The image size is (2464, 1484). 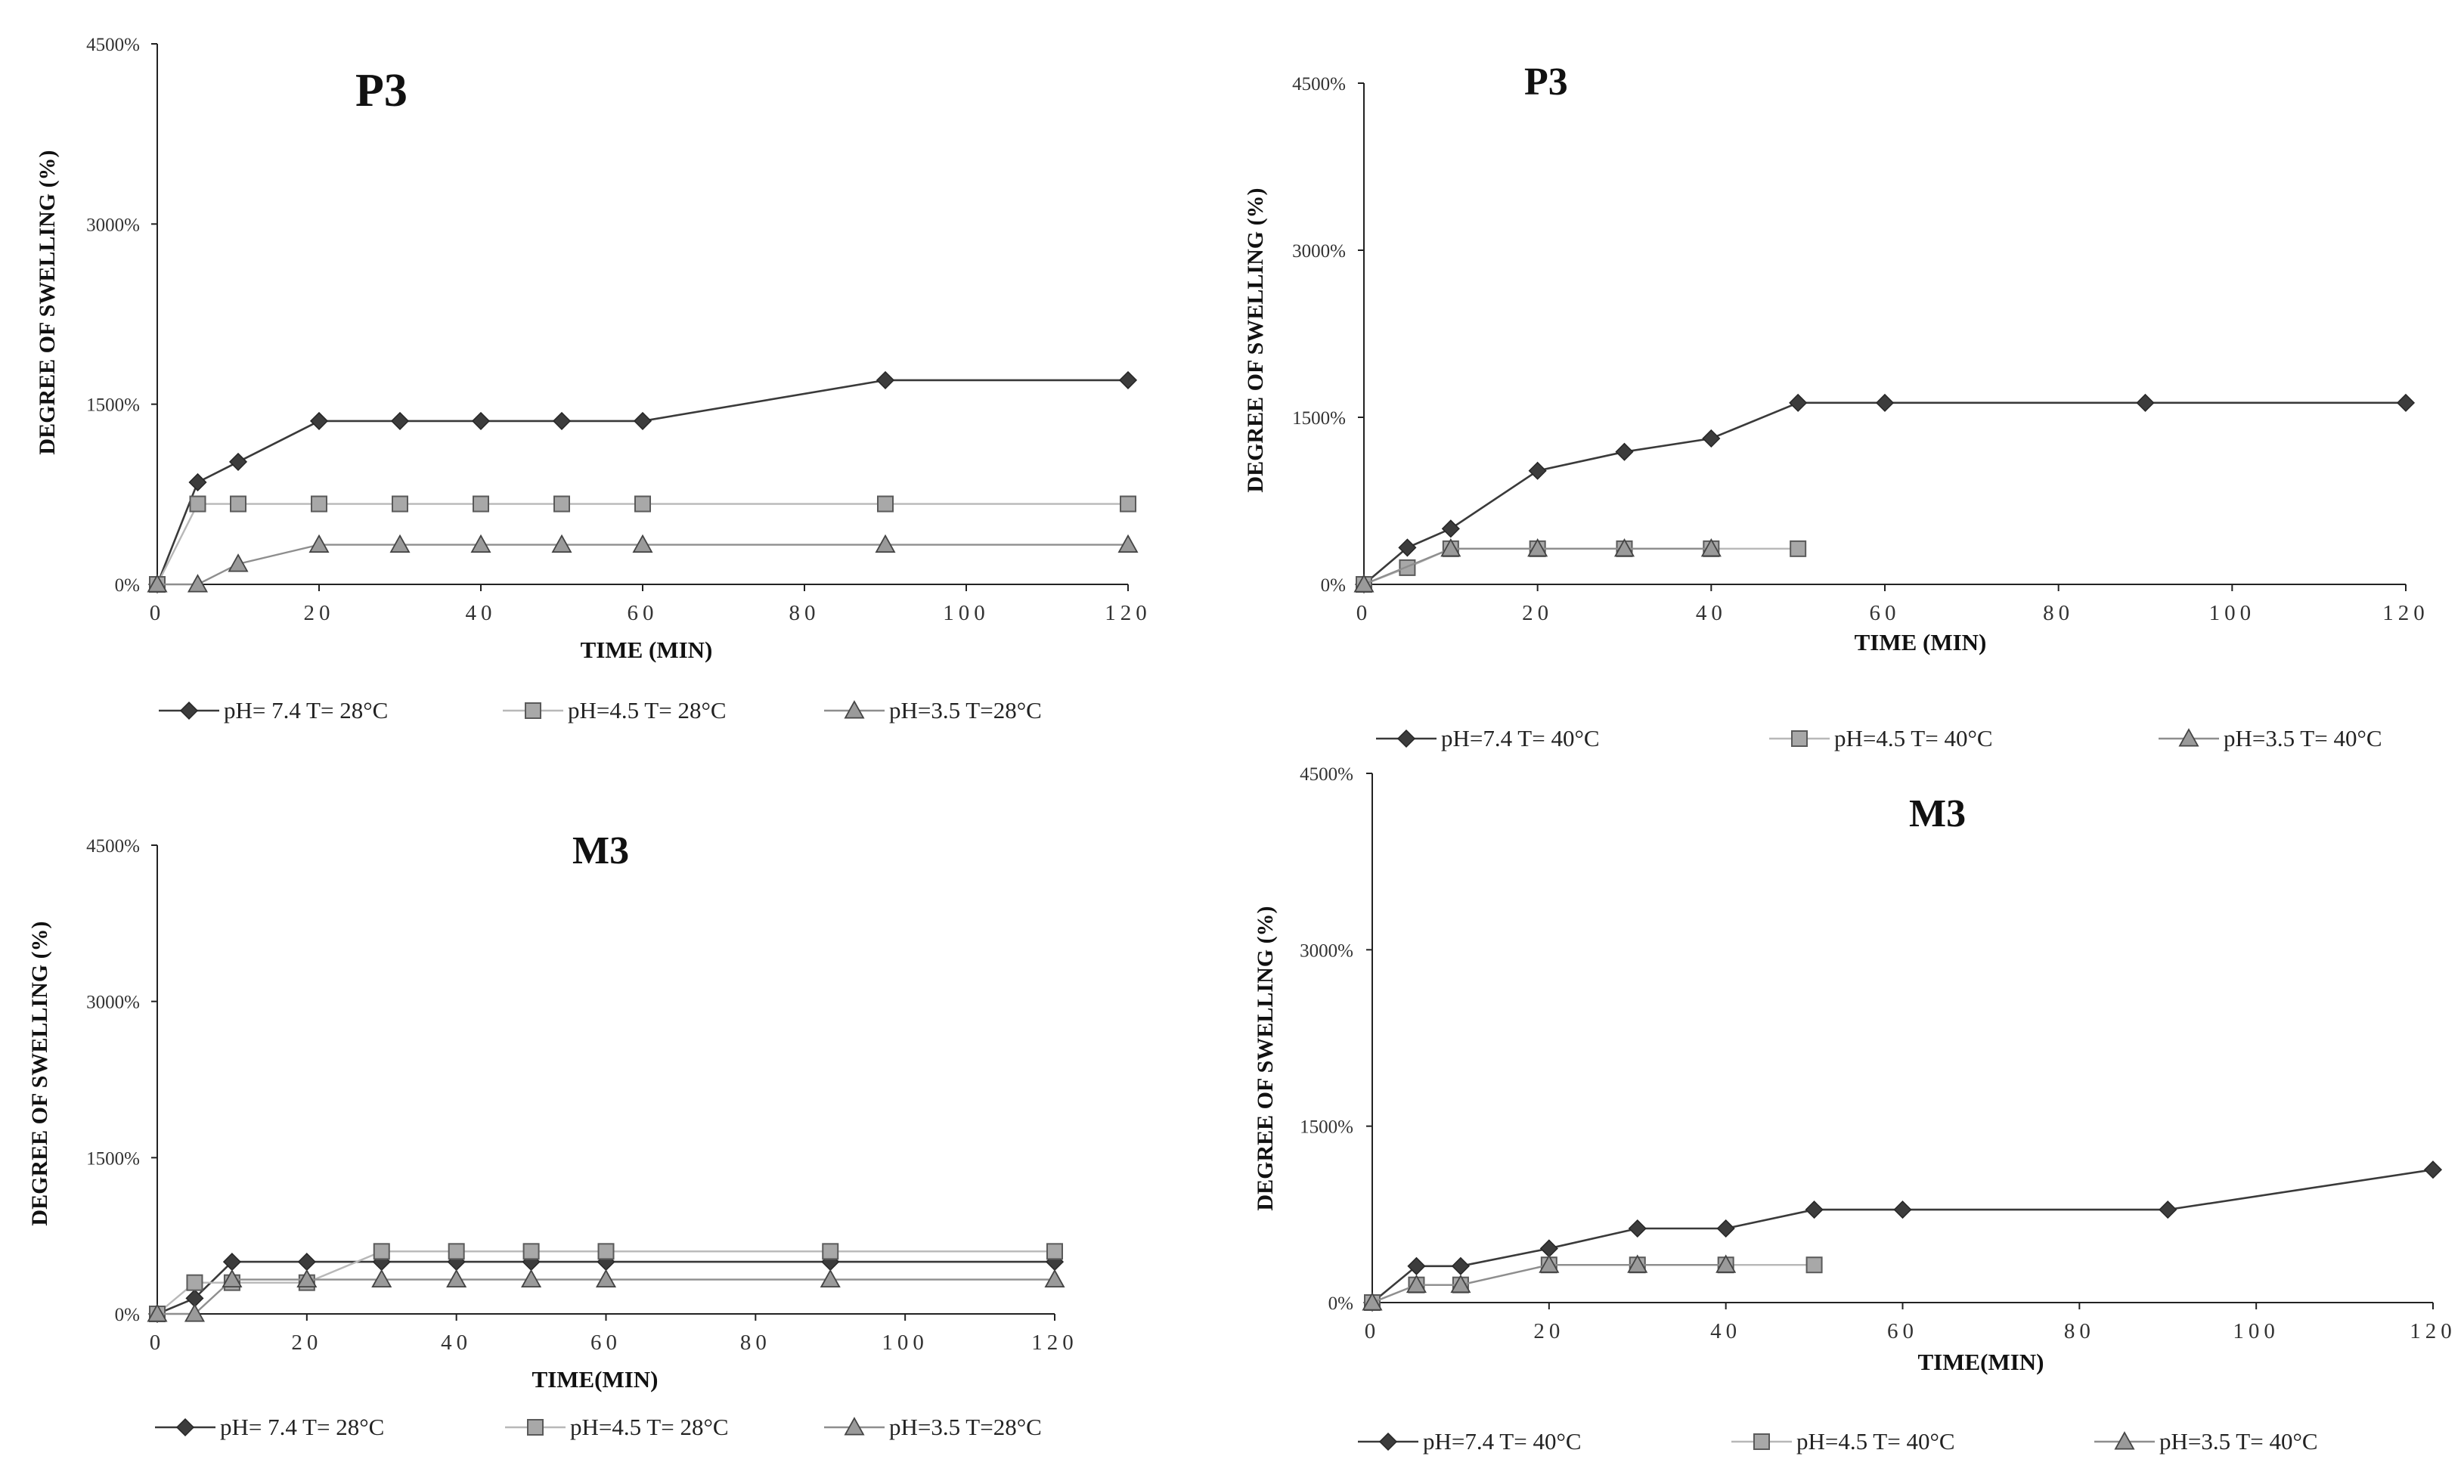 What do you see at coordinates (965, 1427) in the screenshot?
I see `legend-label: pH=3.5 T=28°C` at bounding box center [965, 1427].